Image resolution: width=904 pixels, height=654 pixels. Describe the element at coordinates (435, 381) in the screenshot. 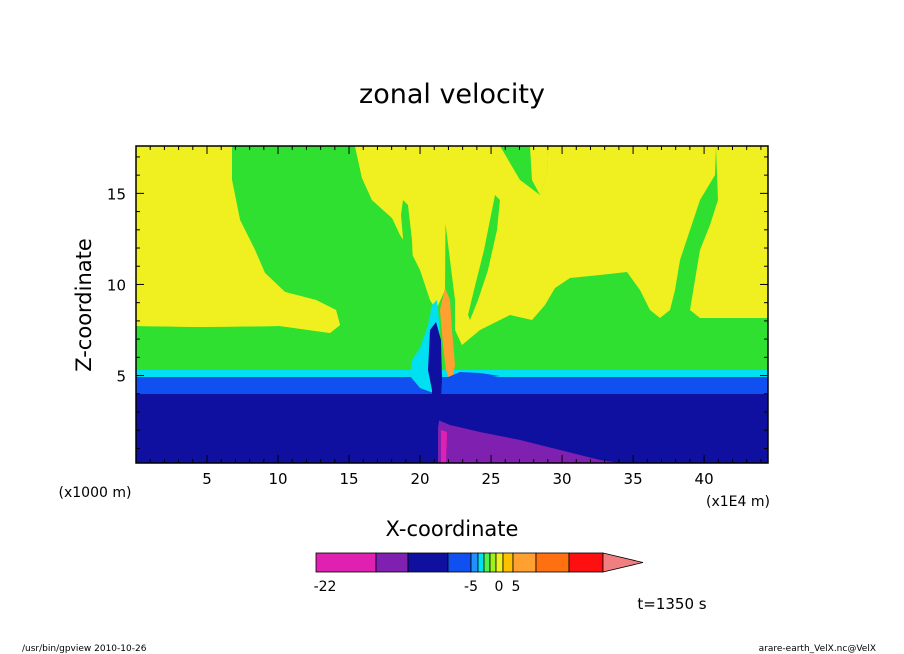

I see `jet-deep` at that location.